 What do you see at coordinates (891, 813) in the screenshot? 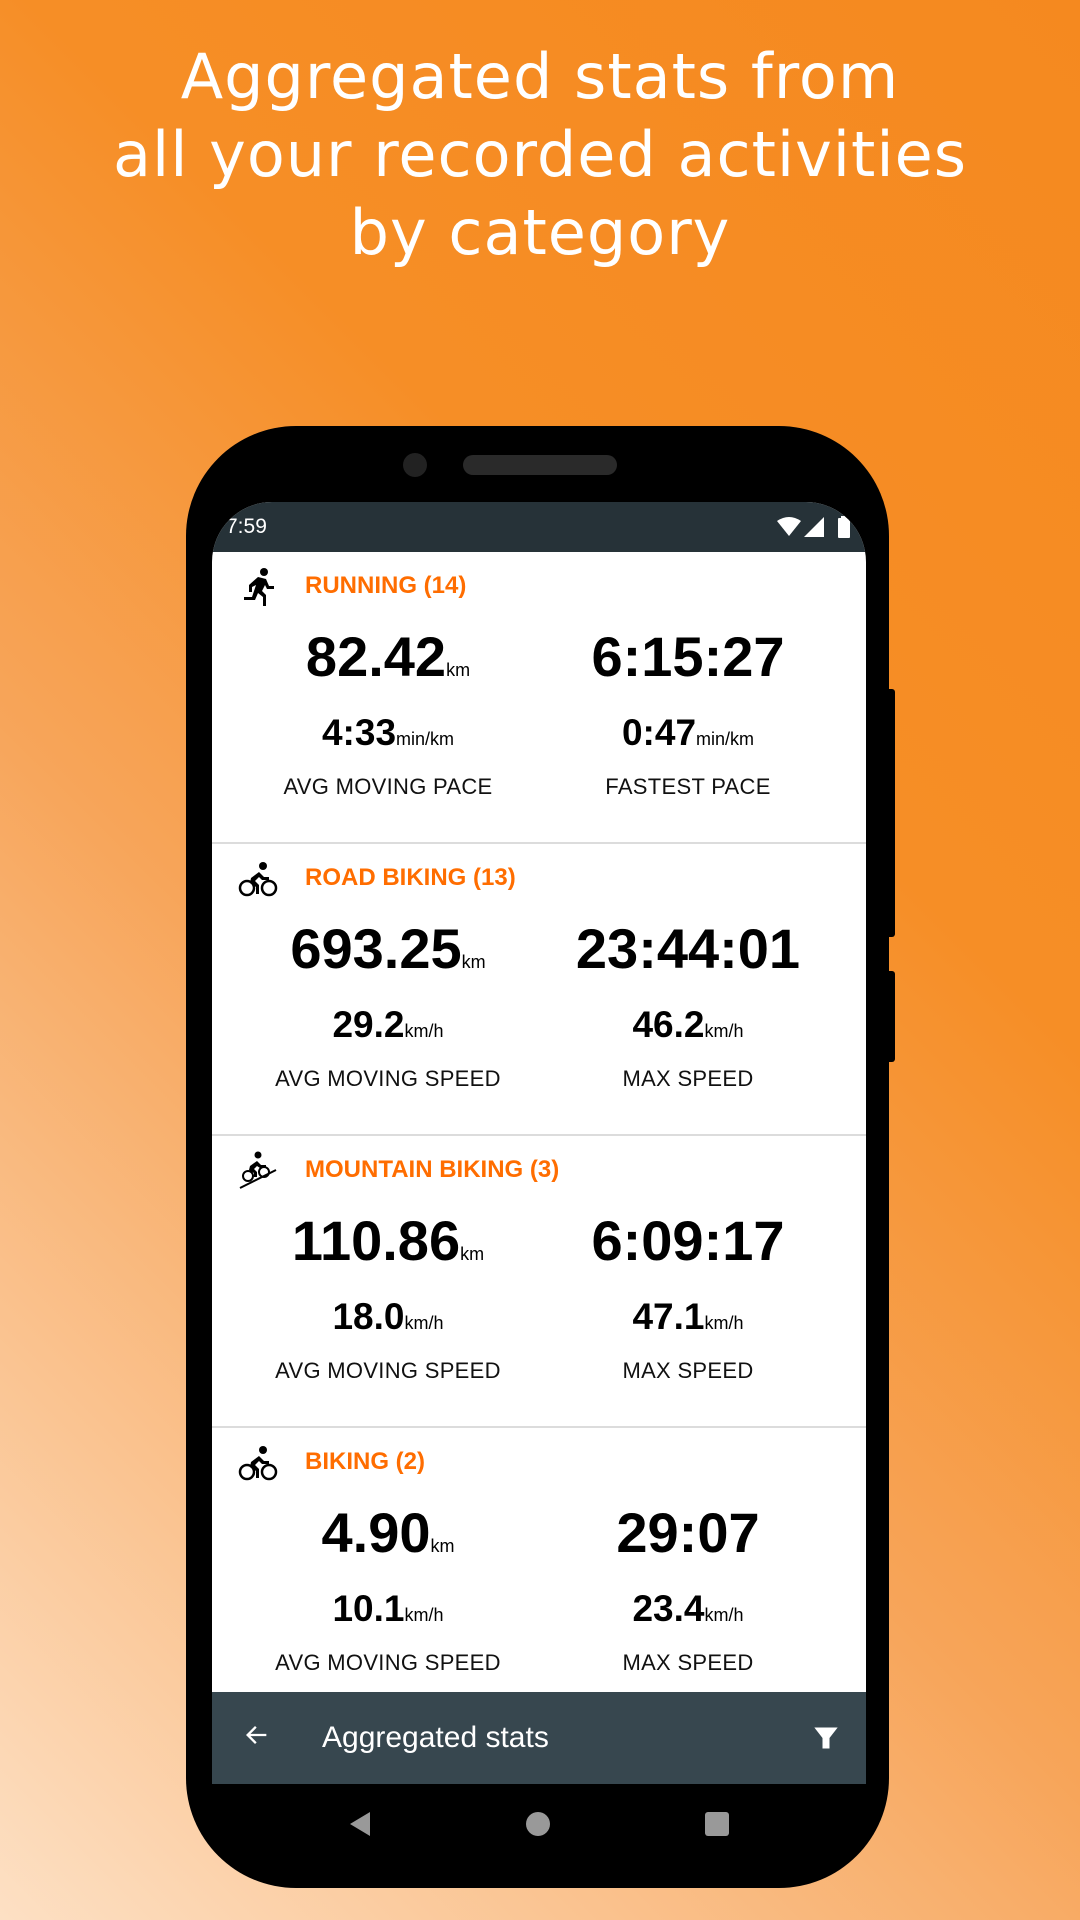
I see `volume-button` at bounding box center [891, 813].